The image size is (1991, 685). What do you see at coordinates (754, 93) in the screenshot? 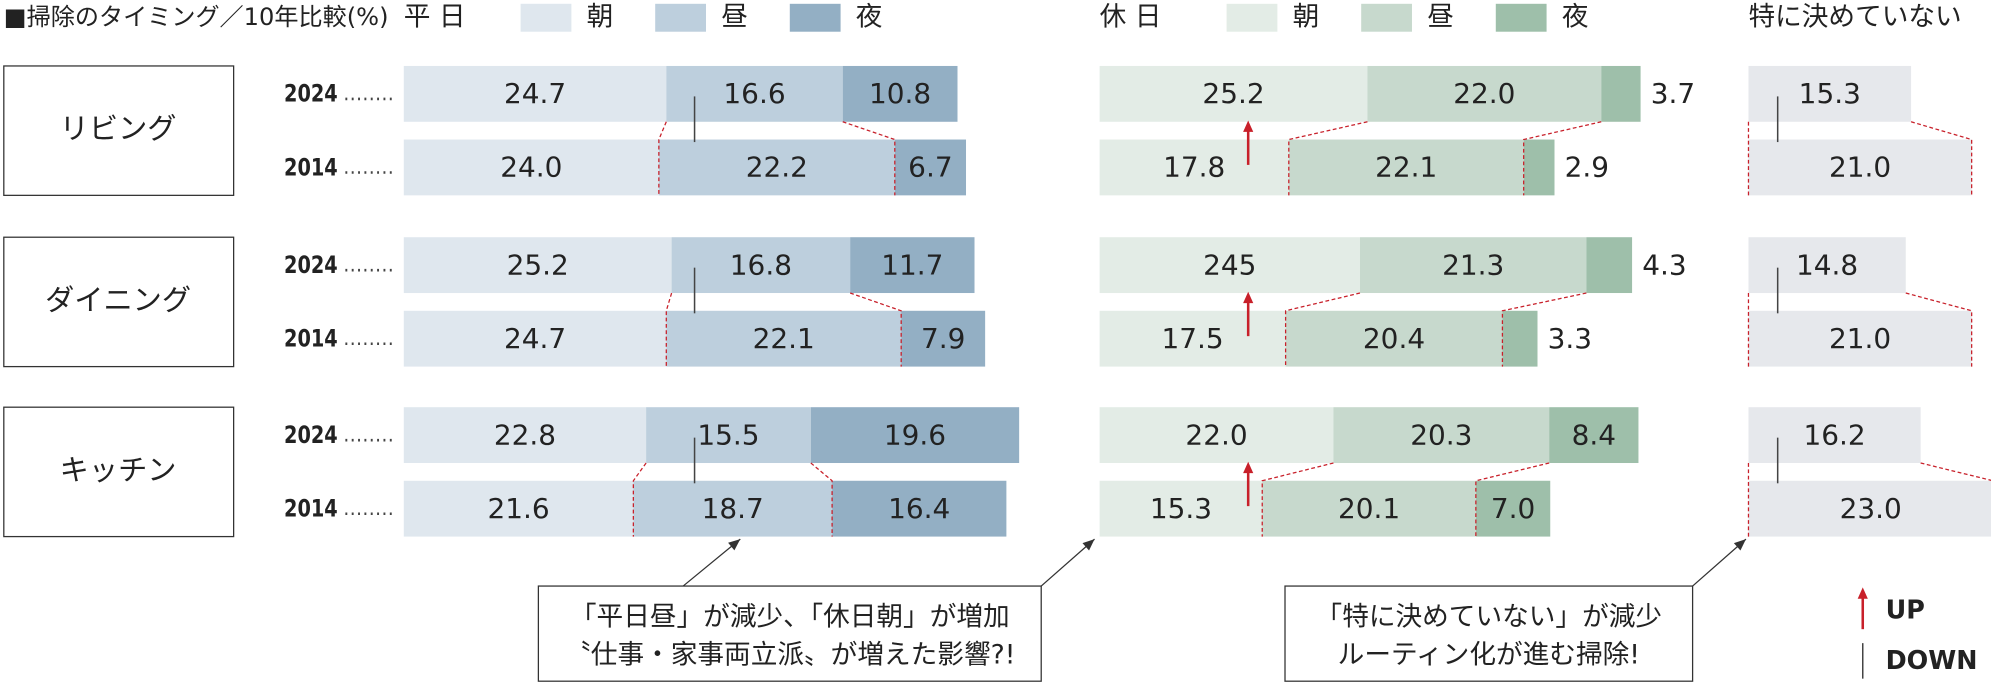
I see `value-label: 16.6` at bounding box center [754, 93].